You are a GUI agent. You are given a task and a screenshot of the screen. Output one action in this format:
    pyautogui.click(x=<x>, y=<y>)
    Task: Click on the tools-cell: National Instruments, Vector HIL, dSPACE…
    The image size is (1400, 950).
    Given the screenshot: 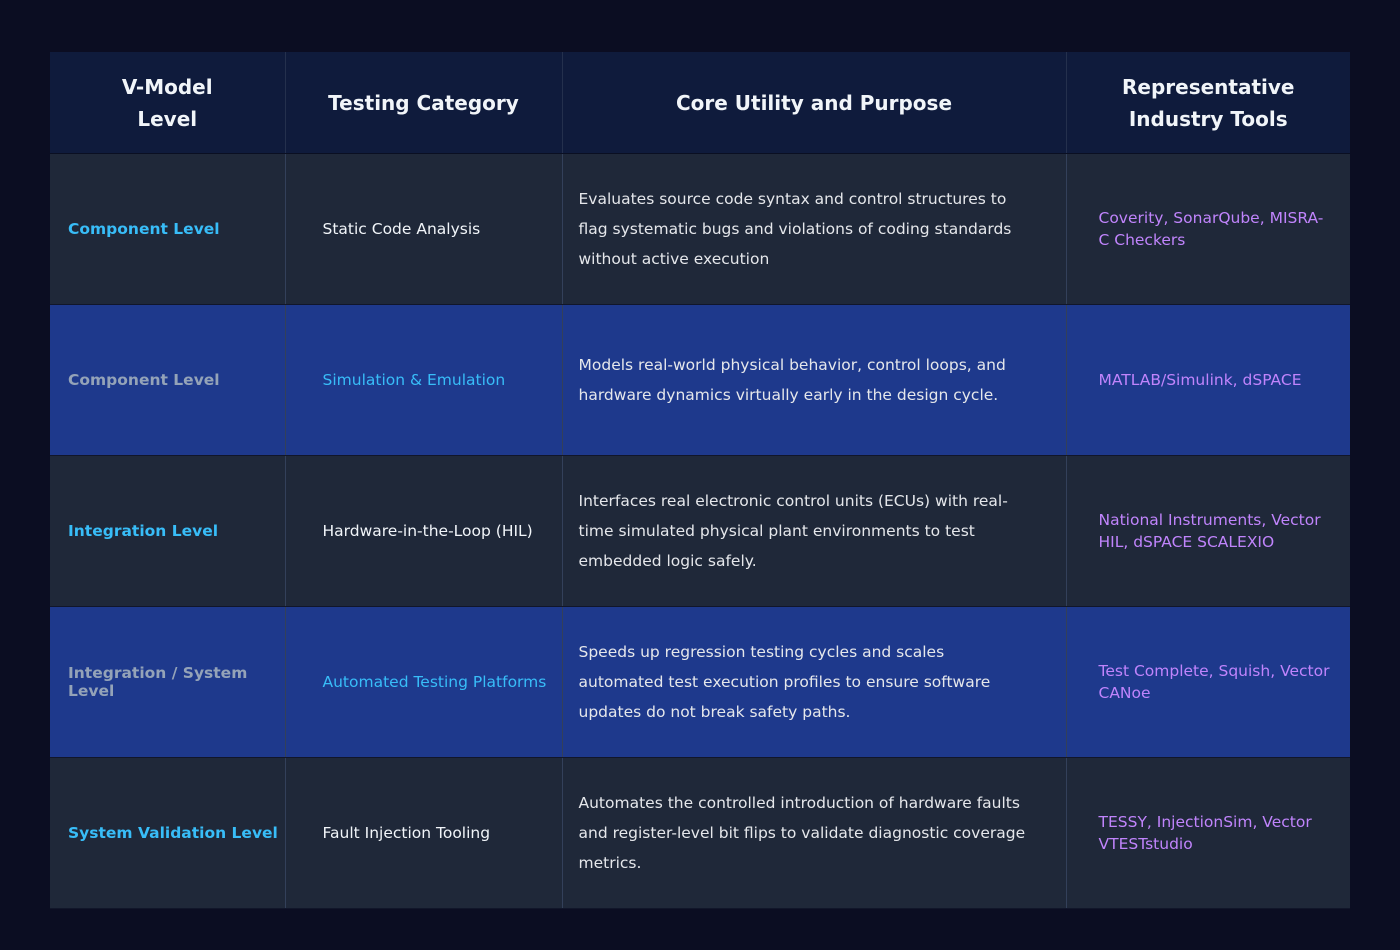 What is the action you would take?
    pyautogui.click(x=1208, y=531)
    